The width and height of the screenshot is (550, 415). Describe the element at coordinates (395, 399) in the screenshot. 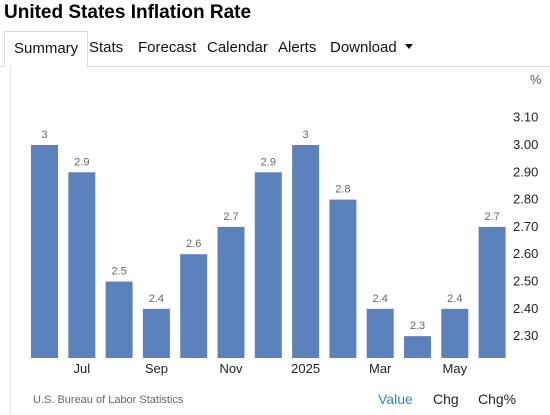

I see `value-button: Value` at that location.